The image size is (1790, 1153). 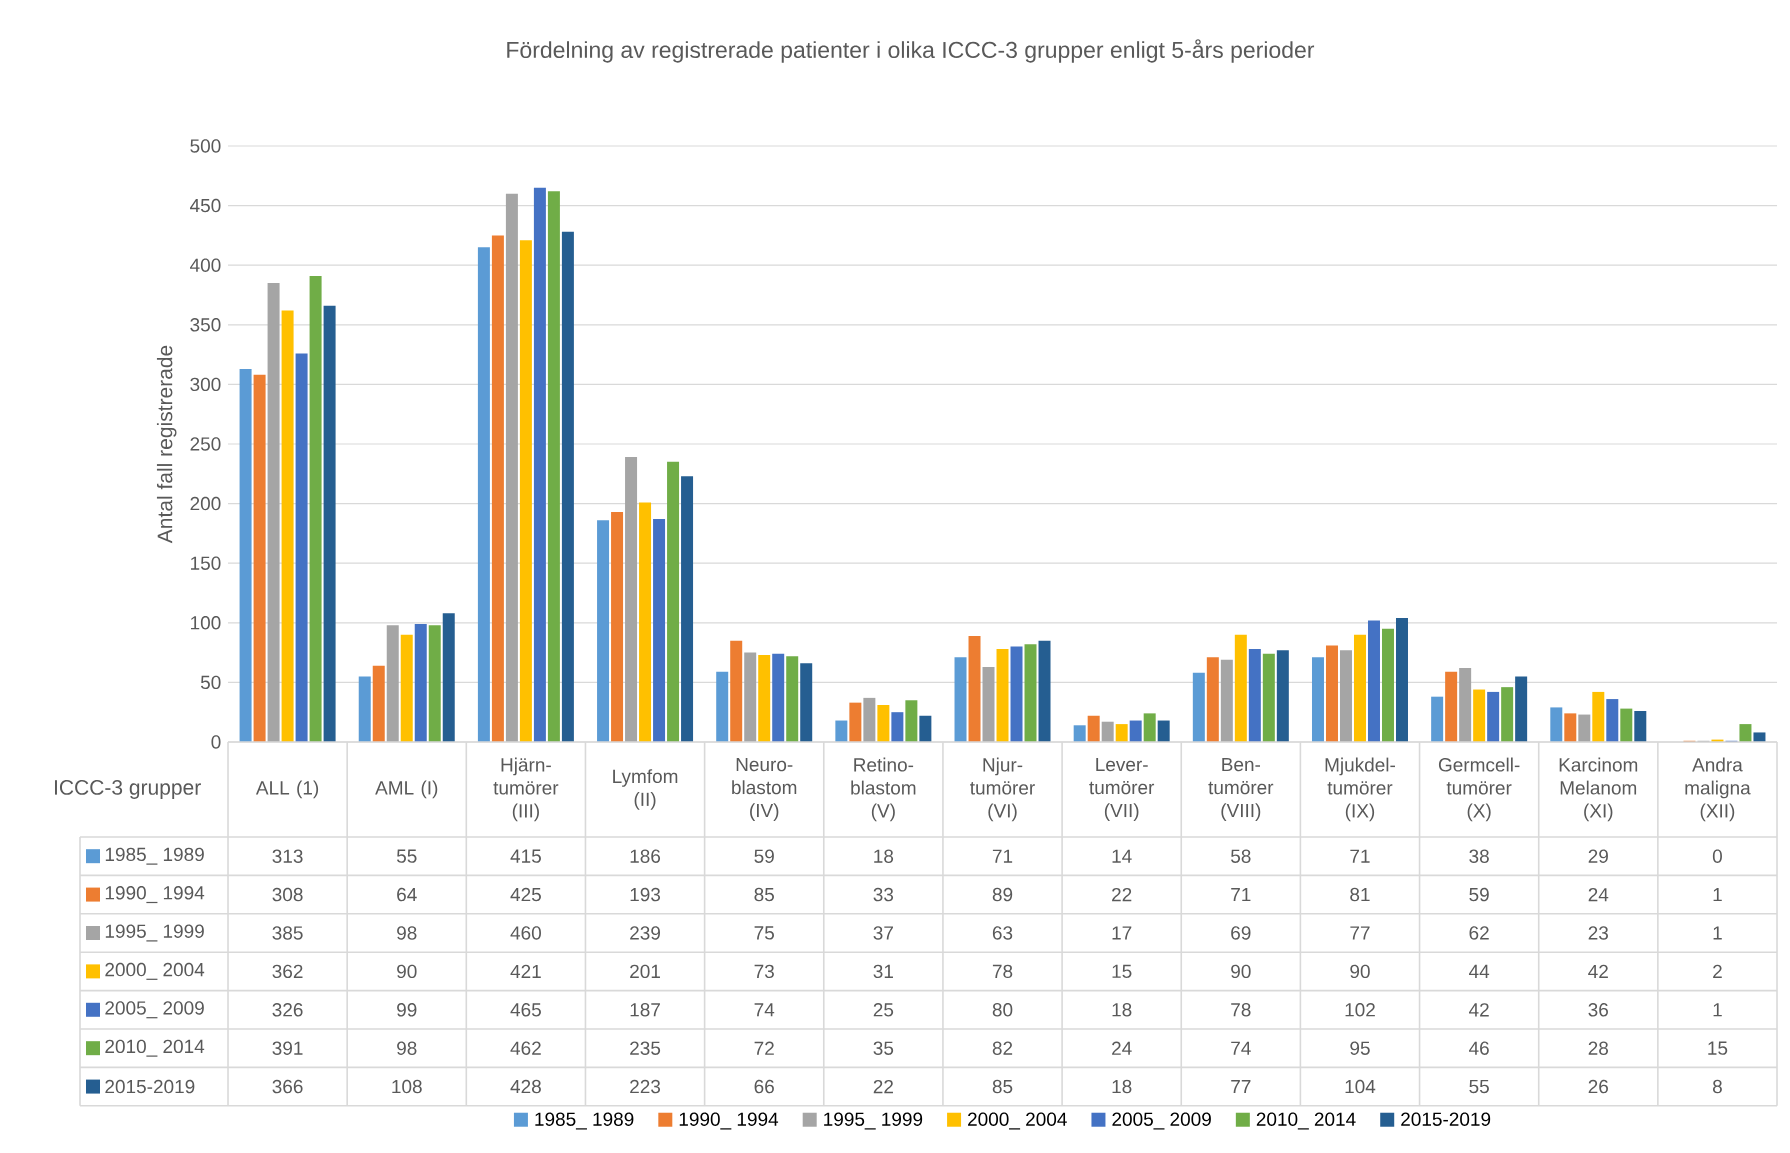 I want to click on data-label: 22, so click(x=883, y=1086).